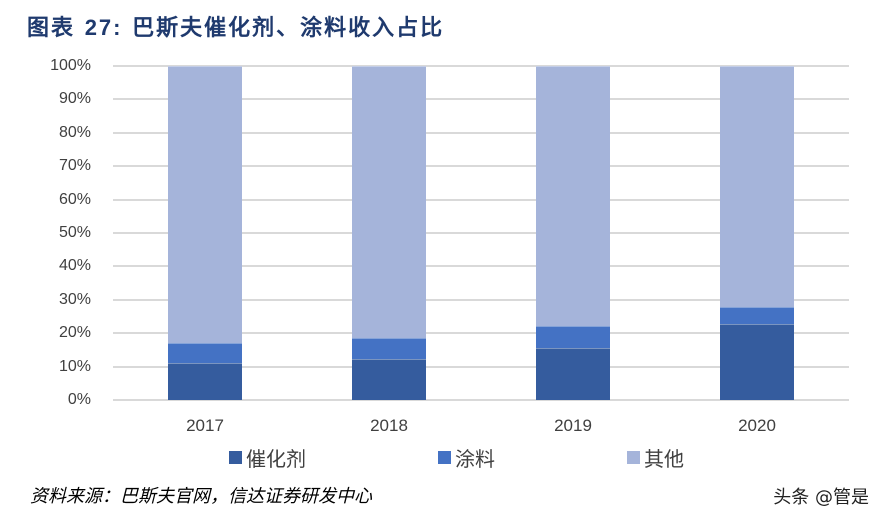  I want to click on legend-label: 其他, so click(664, 459).